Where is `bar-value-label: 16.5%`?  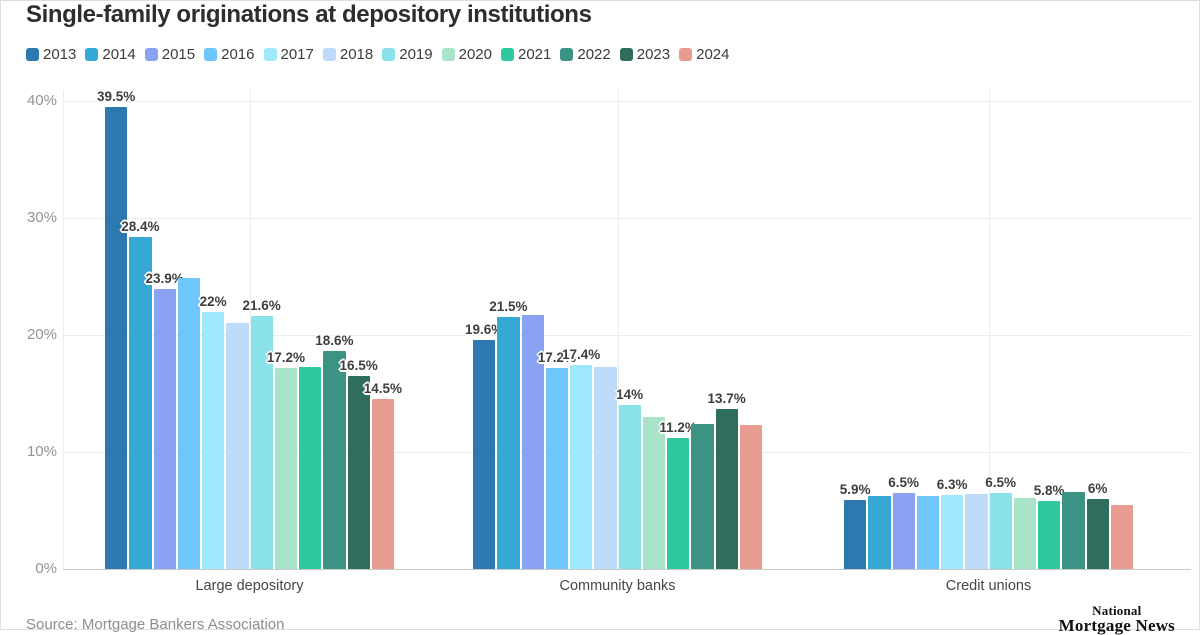 bar-value-label: 16.5% is located at coordinates (358, 365).